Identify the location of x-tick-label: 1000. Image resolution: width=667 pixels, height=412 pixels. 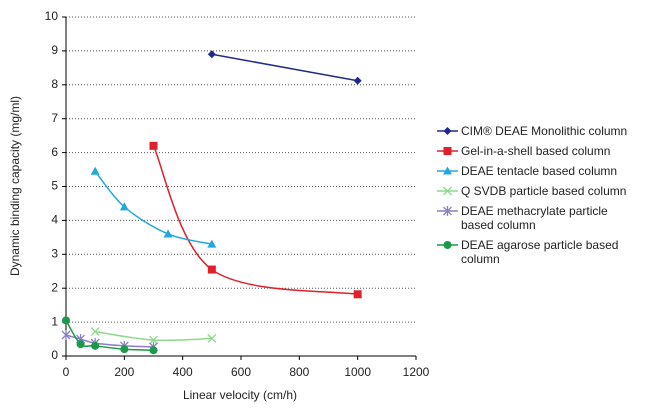
(357, 372).